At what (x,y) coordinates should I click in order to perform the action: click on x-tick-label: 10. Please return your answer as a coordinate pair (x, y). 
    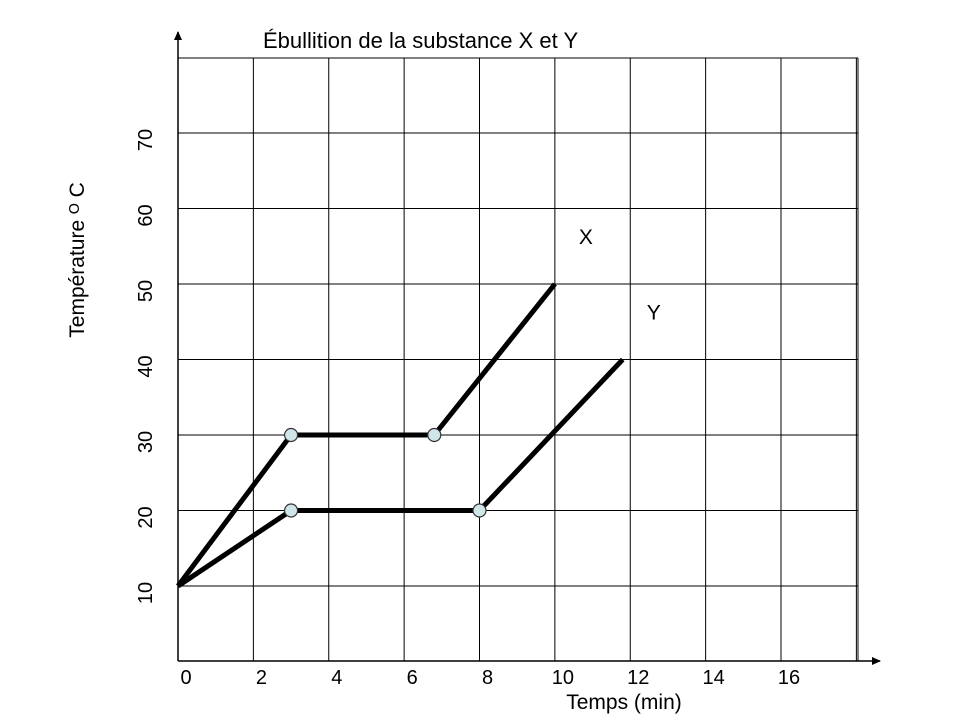
    Looking at the image, I should click on (563, 678).